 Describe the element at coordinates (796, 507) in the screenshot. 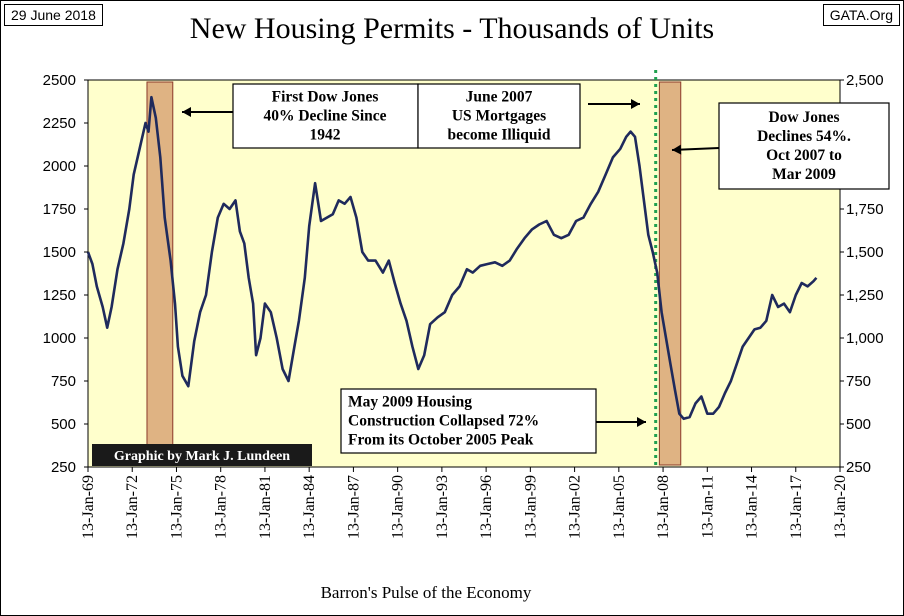

I see `x-tick-label: 13-Jan-17` at that location.